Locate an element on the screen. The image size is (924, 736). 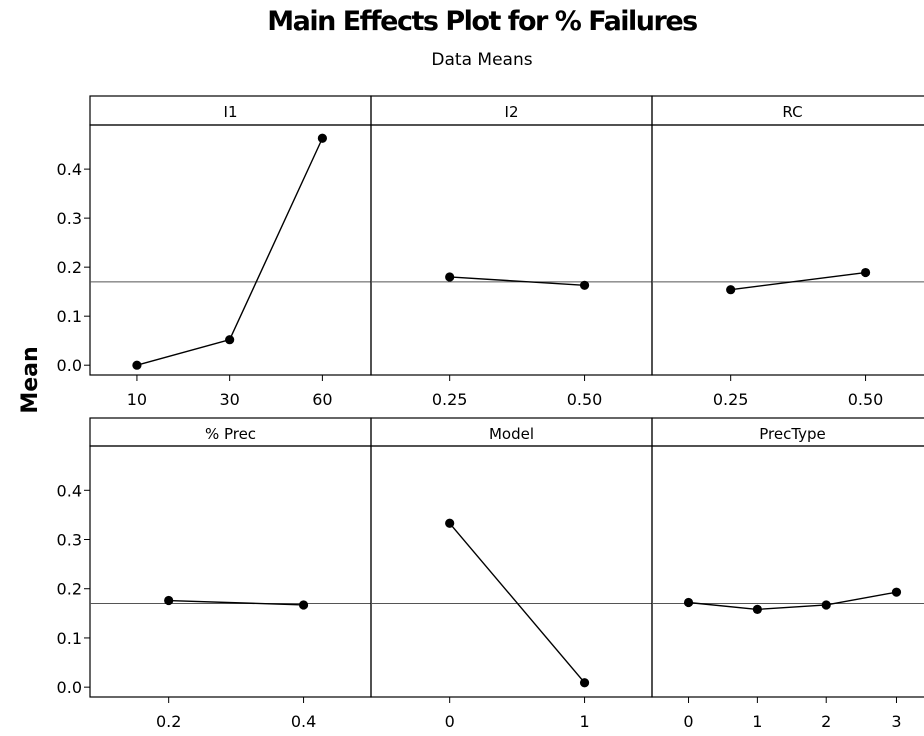
panel-title: RC is located at coordinates (792, 112).